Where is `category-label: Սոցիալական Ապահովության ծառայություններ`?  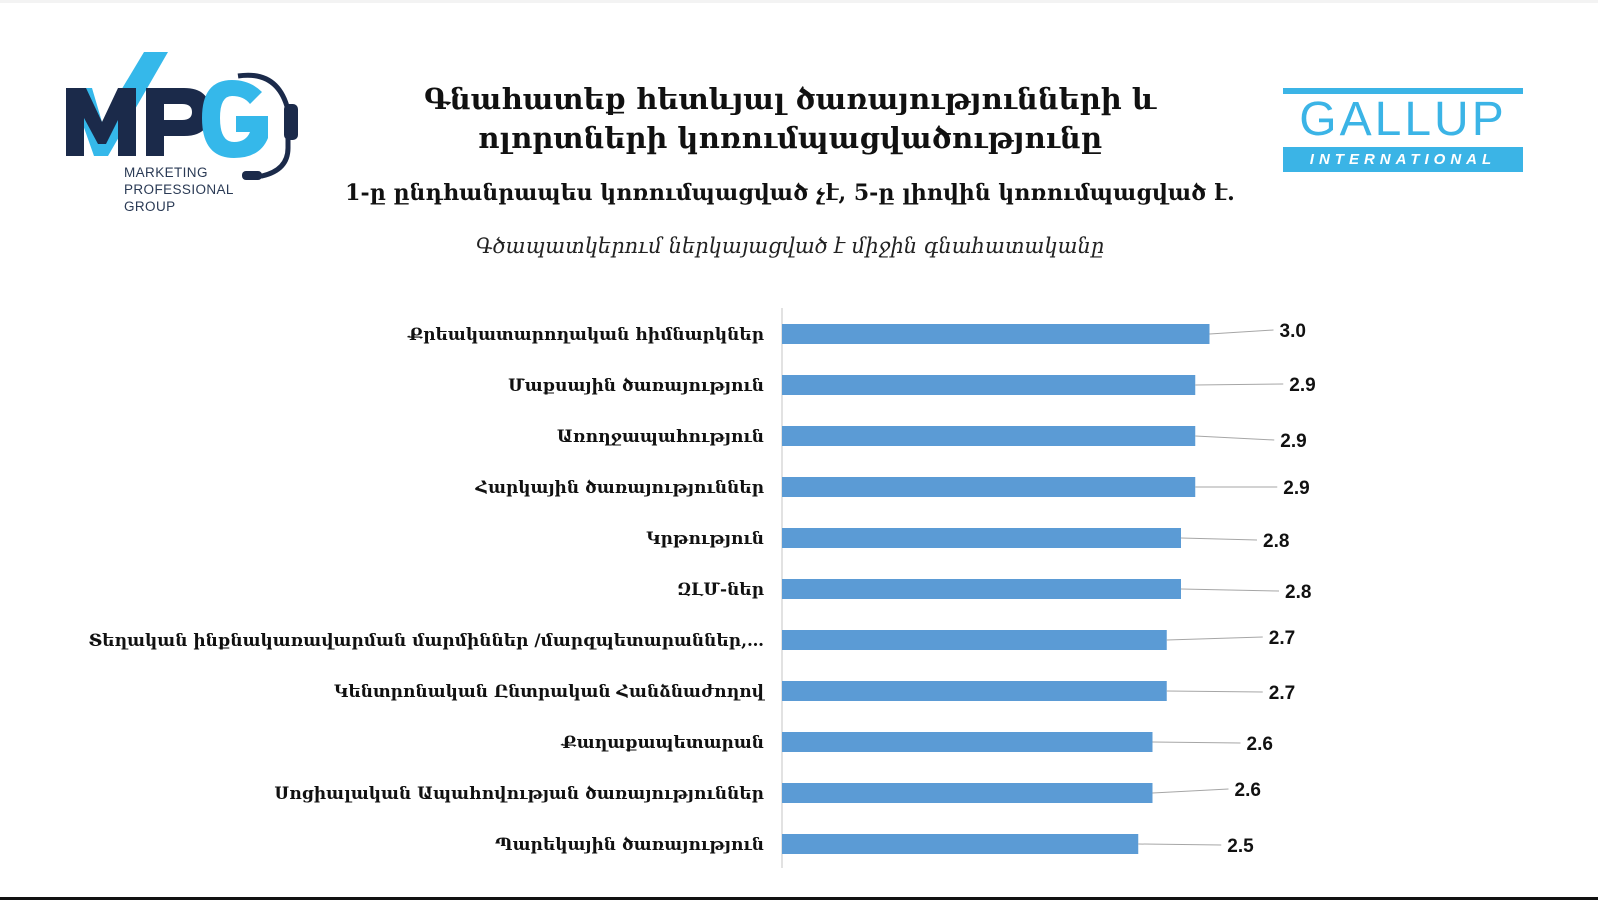 category-label: Սոցիալական Ապահովության ծառայություններ is located at coordinates (519, 794).